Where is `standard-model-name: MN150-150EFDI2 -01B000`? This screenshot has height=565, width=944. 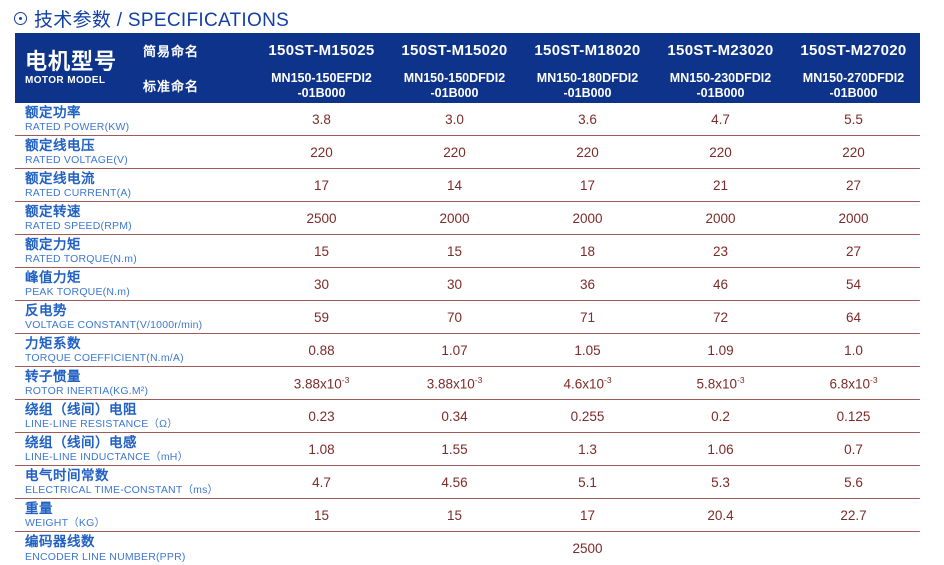
standard-model-name: MN150-150EFDI2 -01B000 is located at coordinates (321, 85).